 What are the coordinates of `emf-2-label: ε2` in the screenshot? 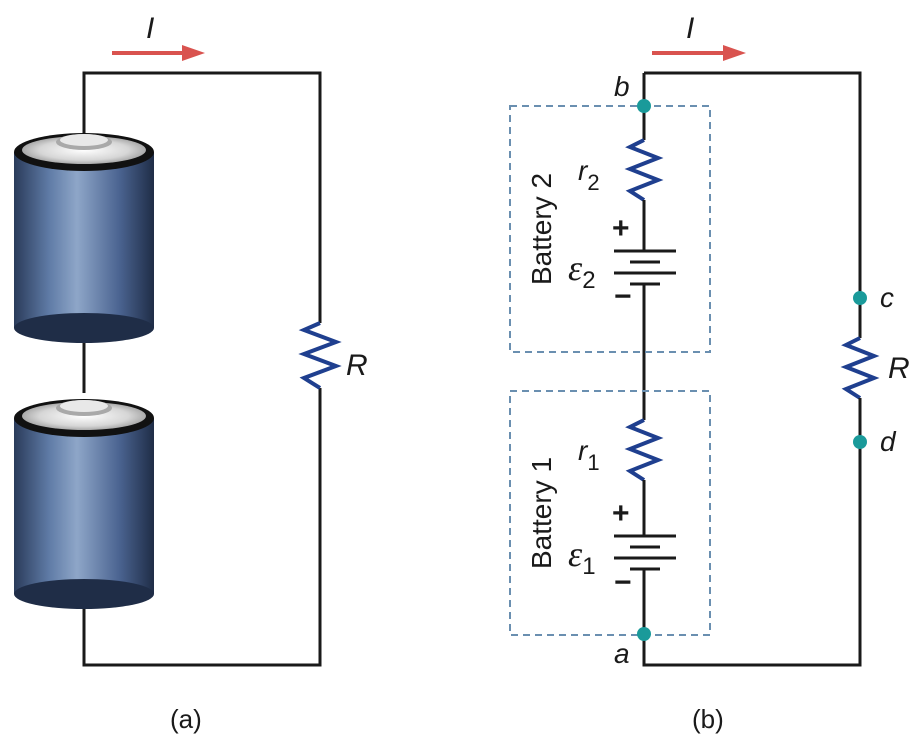 It's located at (582, 271).